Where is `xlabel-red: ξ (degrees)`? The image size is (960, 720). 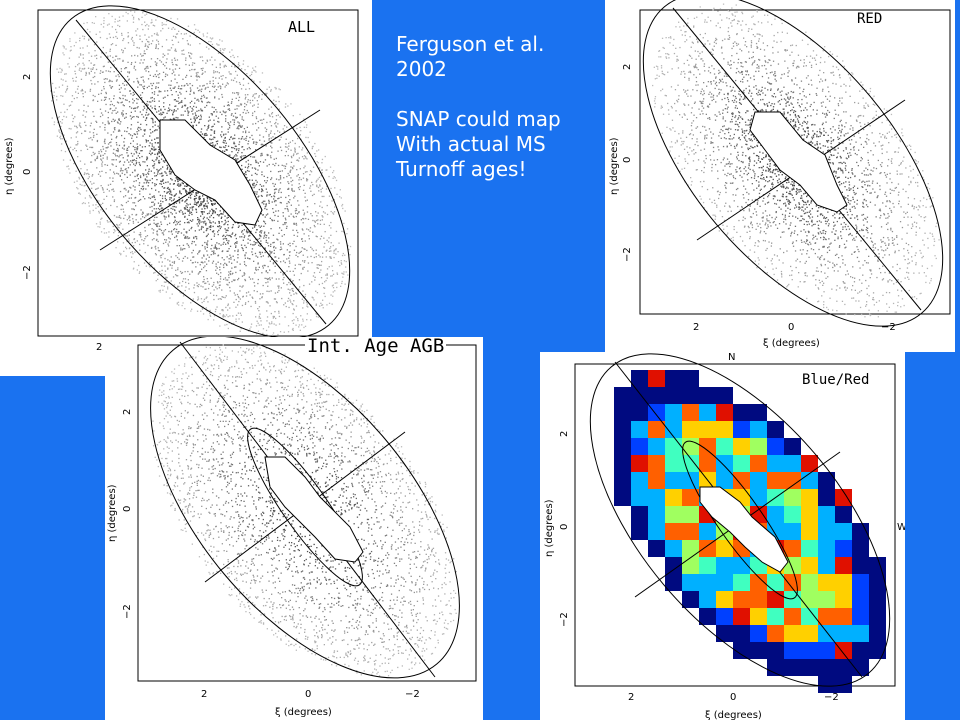 xlabel-red: ξ (degrees) is located at coordinates (791, 343).